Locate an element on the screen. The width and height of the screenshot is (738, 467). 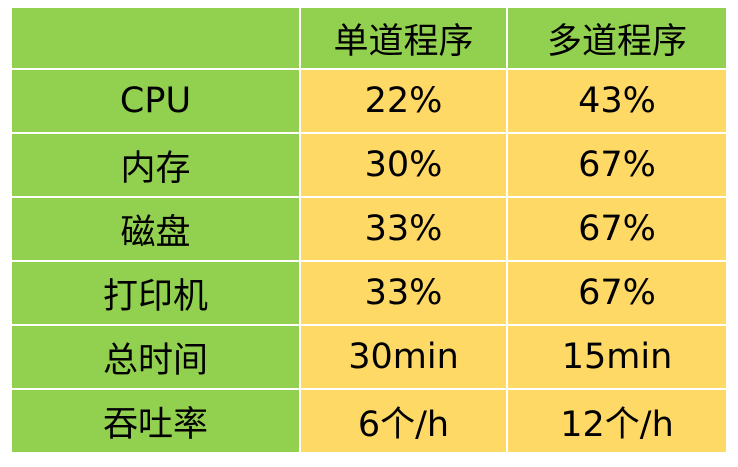
table-header: 单道程序 多道程序 is located at coordinates (369, 38).